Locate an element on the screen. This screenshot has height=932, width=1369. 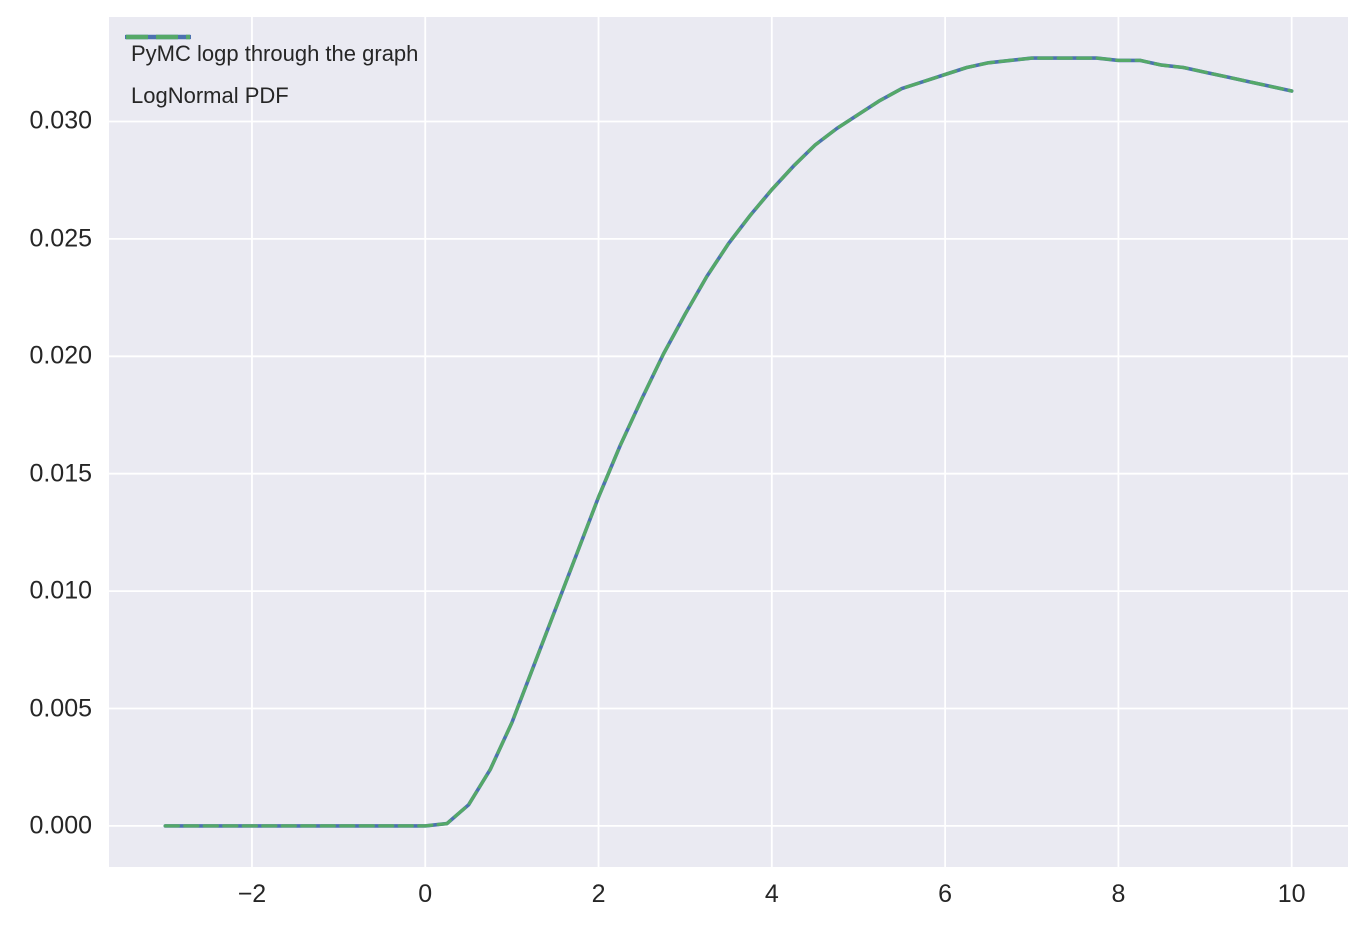
legend-dashed-line-sample is located at coordinates (158, 37).